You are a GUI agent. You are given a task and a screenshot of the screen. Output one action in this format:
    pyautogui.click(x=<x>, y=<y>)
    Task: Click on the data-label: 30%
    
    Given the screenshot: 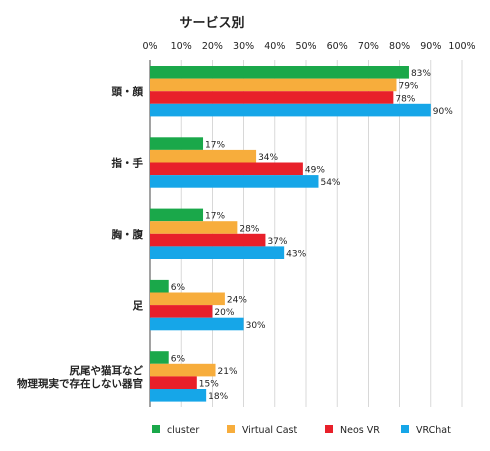 What is the action you would take?
    pyautogui.click(x=256, y=326)
    